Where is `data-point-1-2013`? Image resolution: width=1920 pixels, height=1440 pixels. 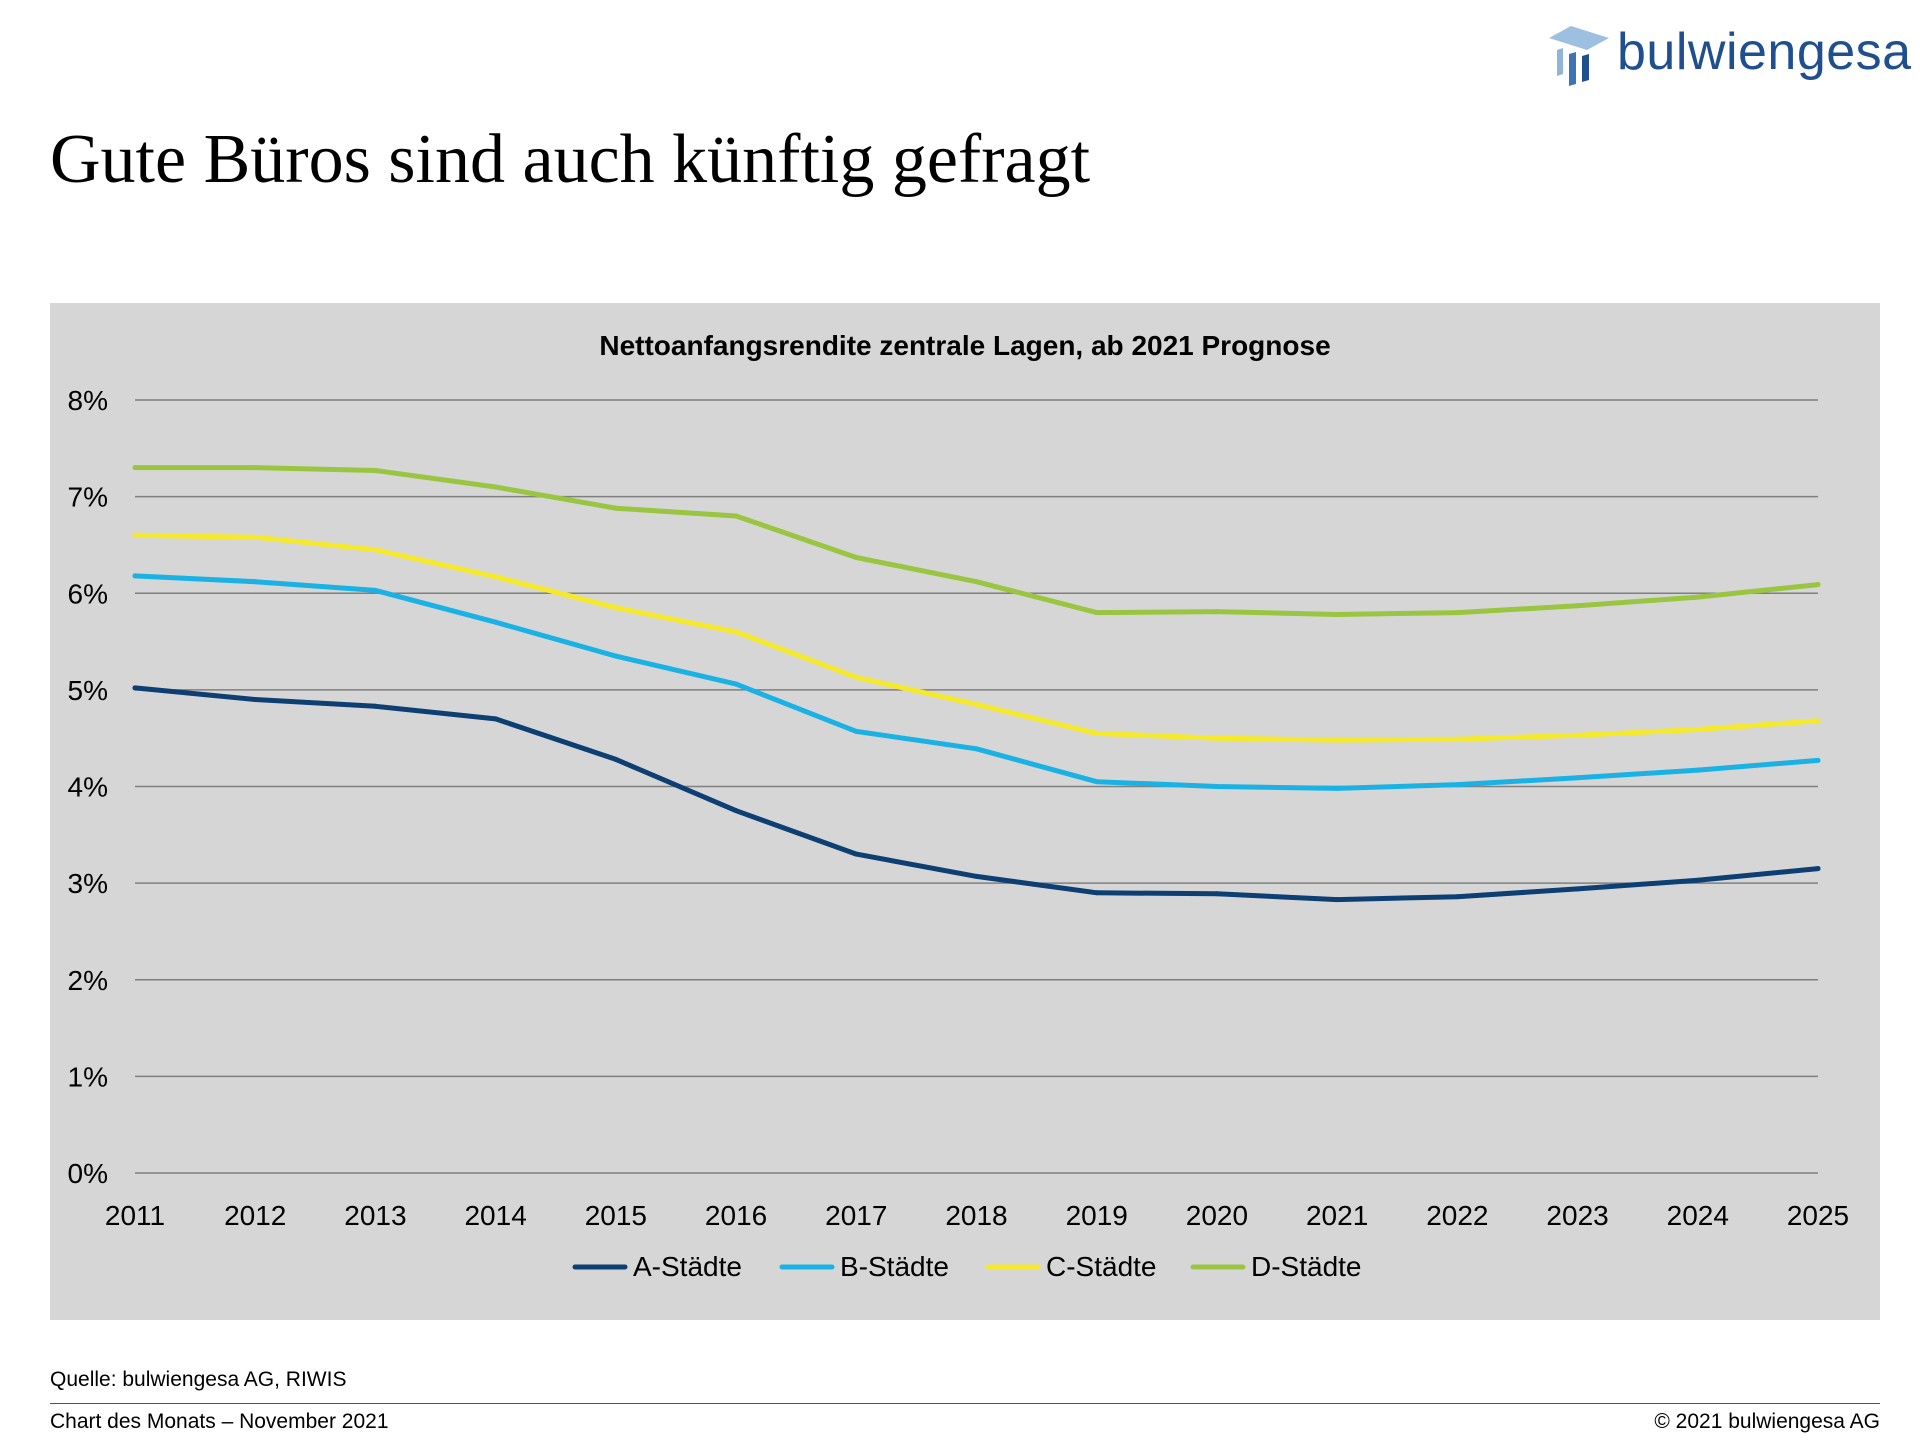 data-point-1-2013 is located at coordinates (375, 706).